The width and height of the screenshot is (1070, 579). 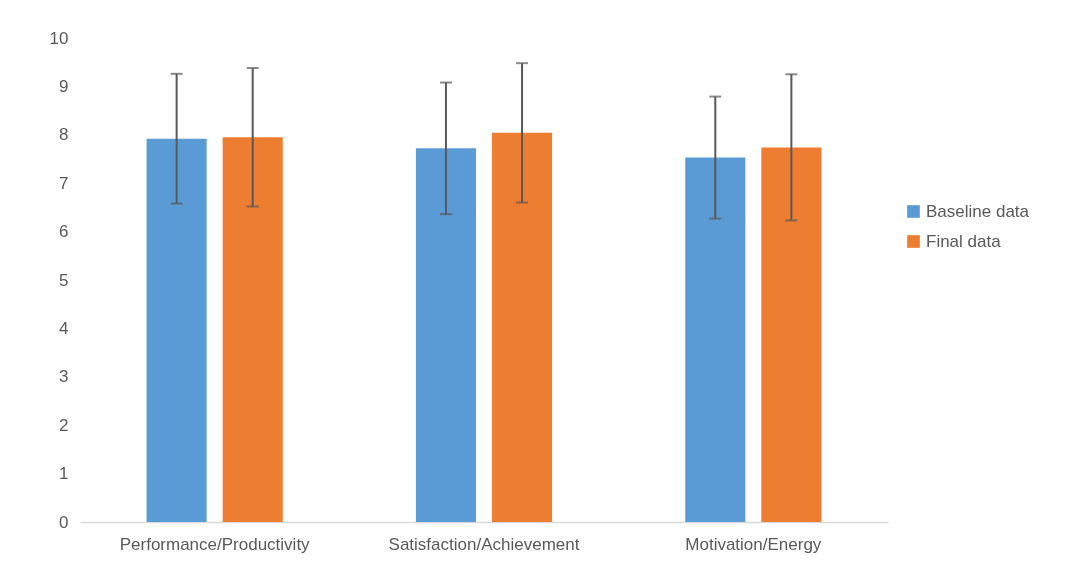 What do you see at coordinates (964, 241) in the screenshot?
I see `legend-label: Final data` at bounding box center [964, 241].